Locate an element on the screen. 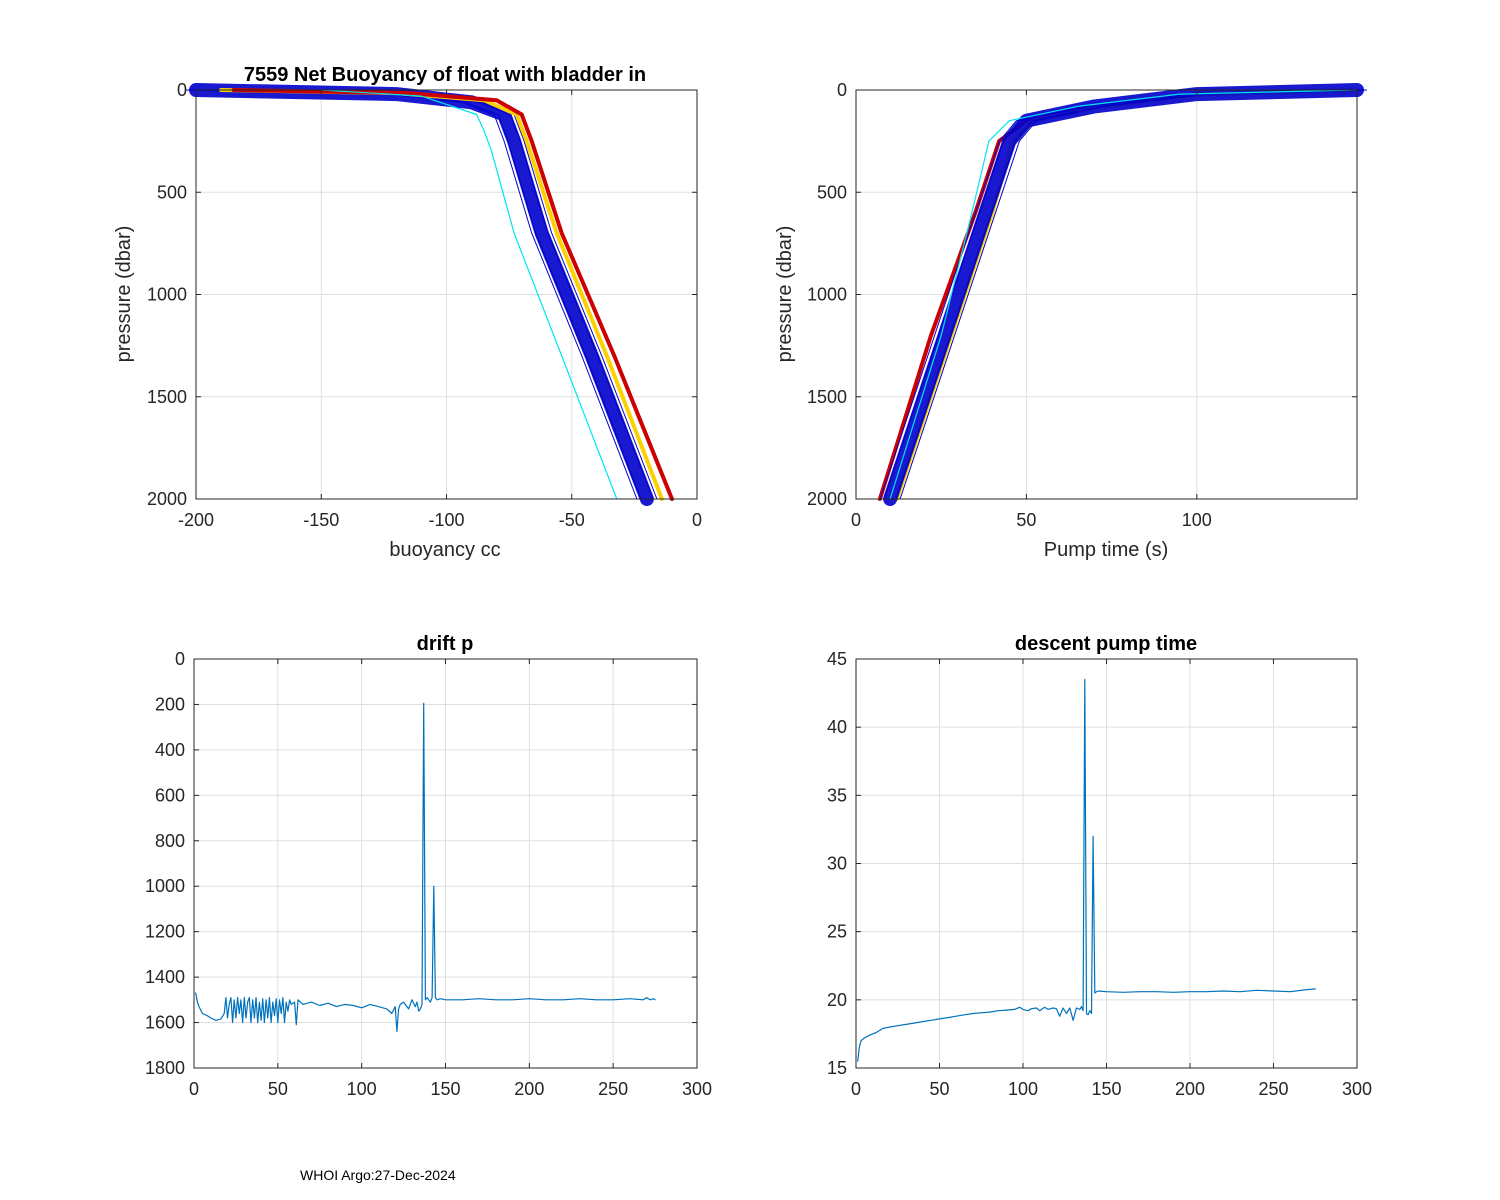 The image size is (1500, 1200). xtick-label-buoyancy-1: -150 is located at coordinates (321, 520).